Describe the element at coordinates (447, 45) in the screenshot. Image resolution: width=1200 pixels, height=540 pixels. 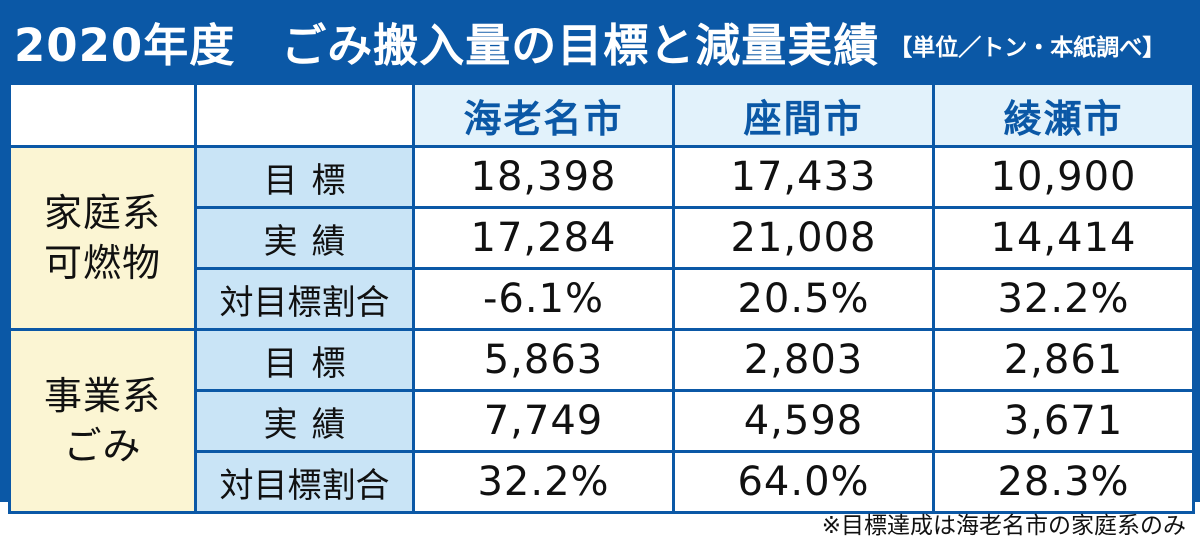
I see `page-title: 2020年度 ごみ搬入量の目標と減量実績` at that location.